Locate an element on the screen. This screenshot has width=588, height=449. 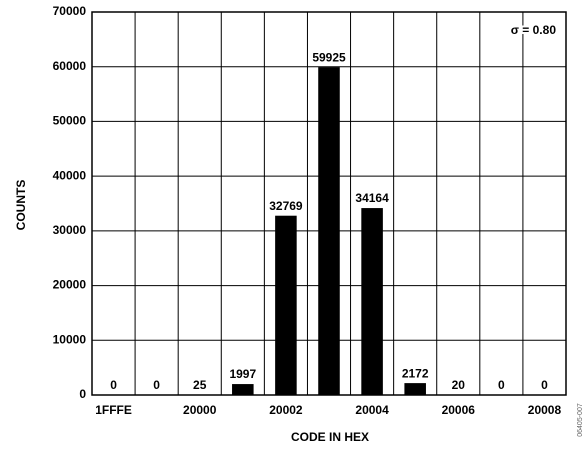
x-axis-label: CODE IN HEX is located at coordinates (330, 437).